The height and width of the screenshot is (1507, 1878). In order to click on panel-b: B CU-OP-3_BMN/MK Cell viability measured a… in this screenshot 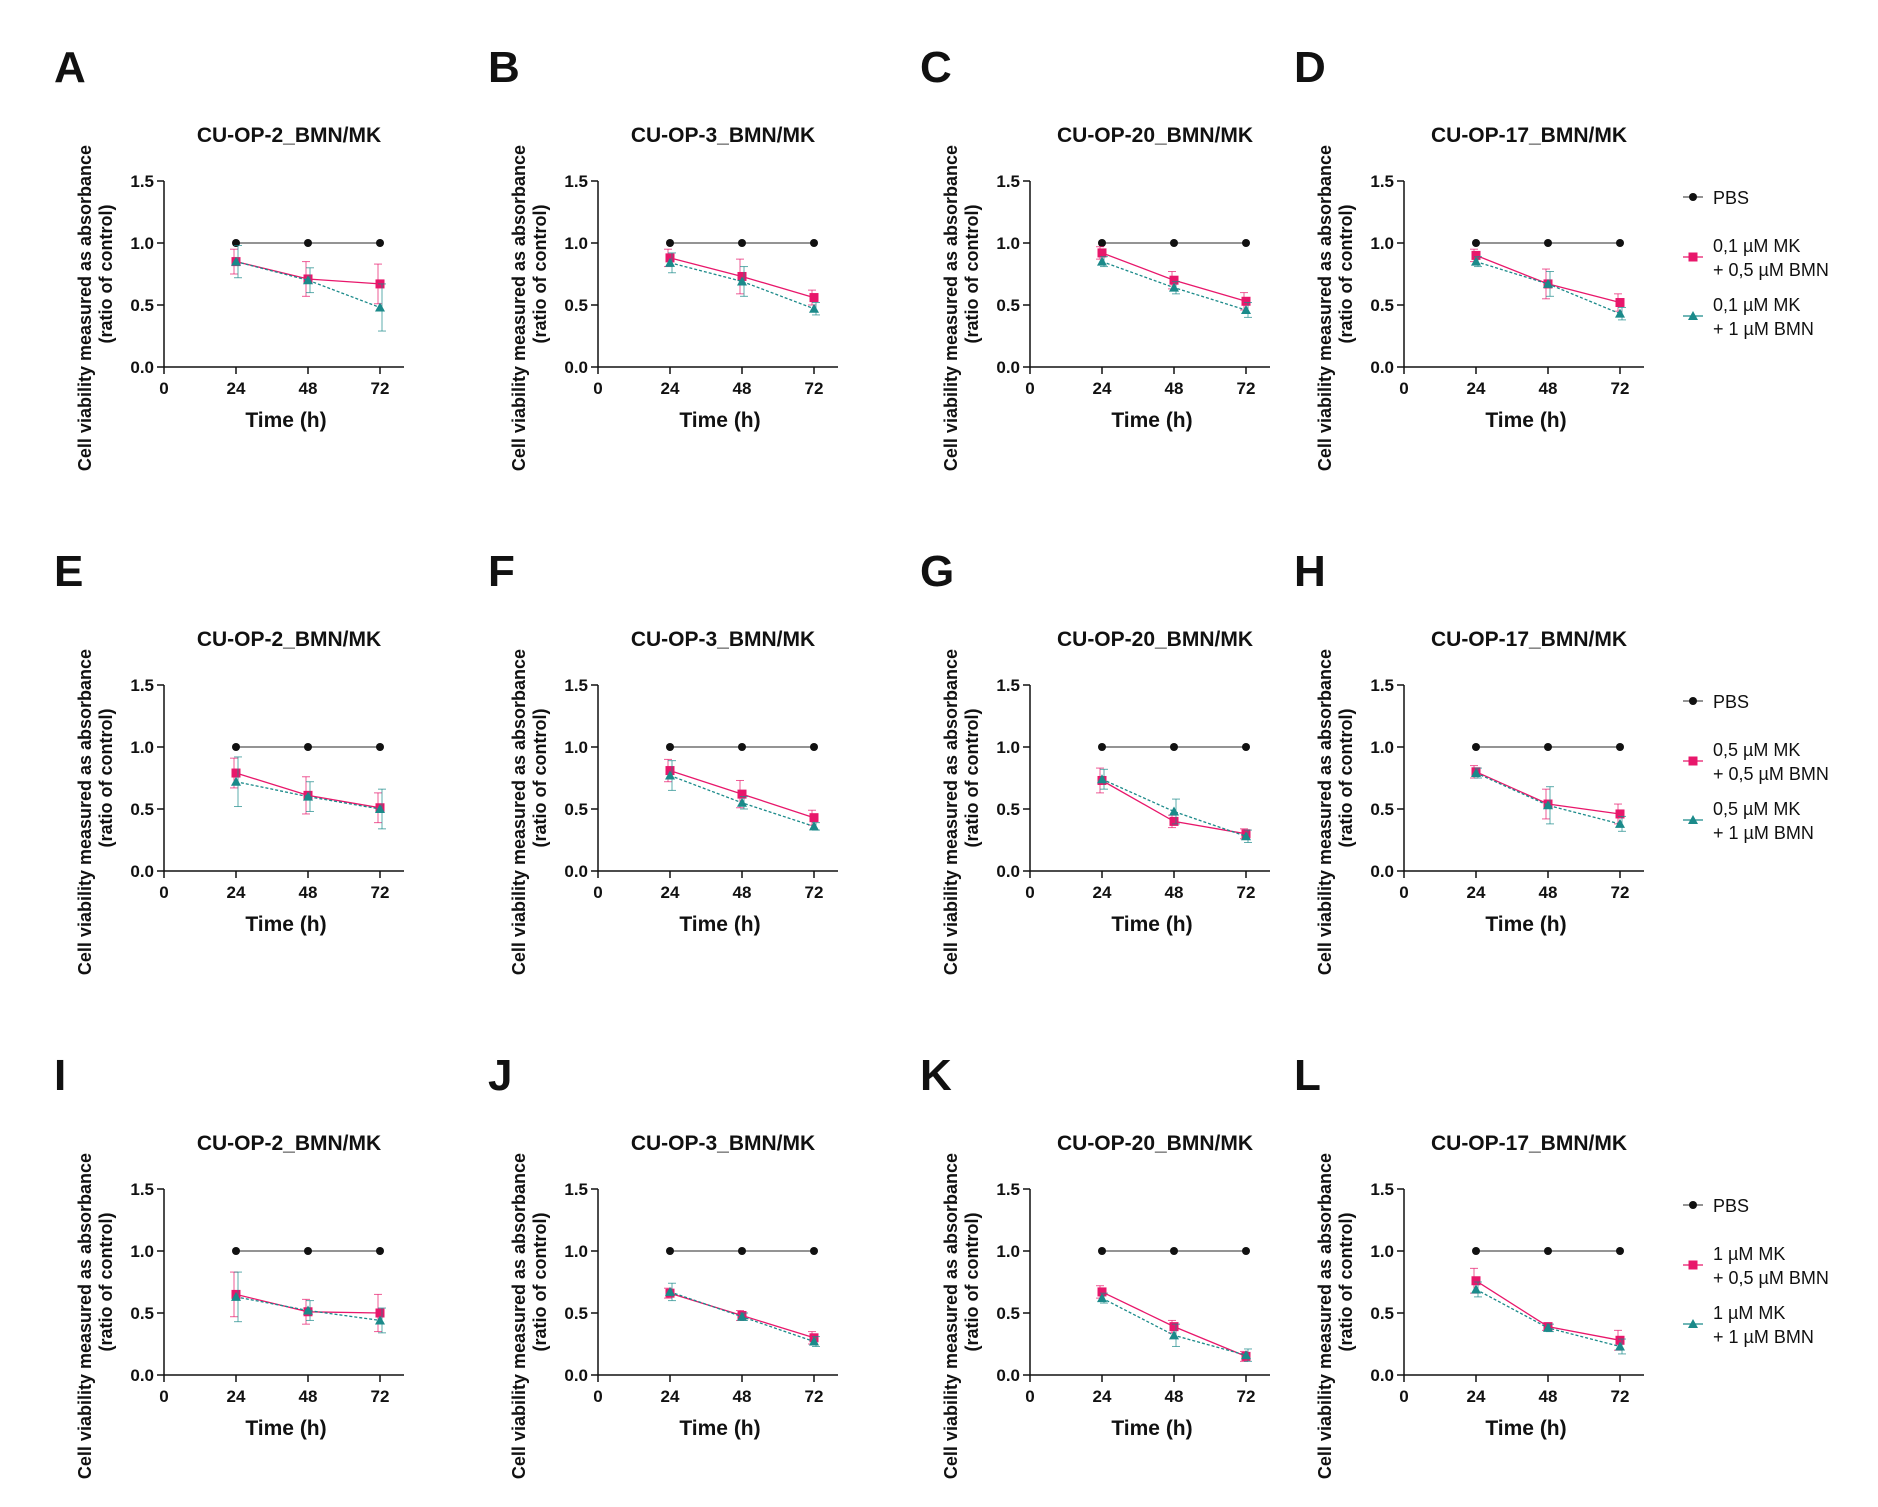, I will do `click(663, 257)`.